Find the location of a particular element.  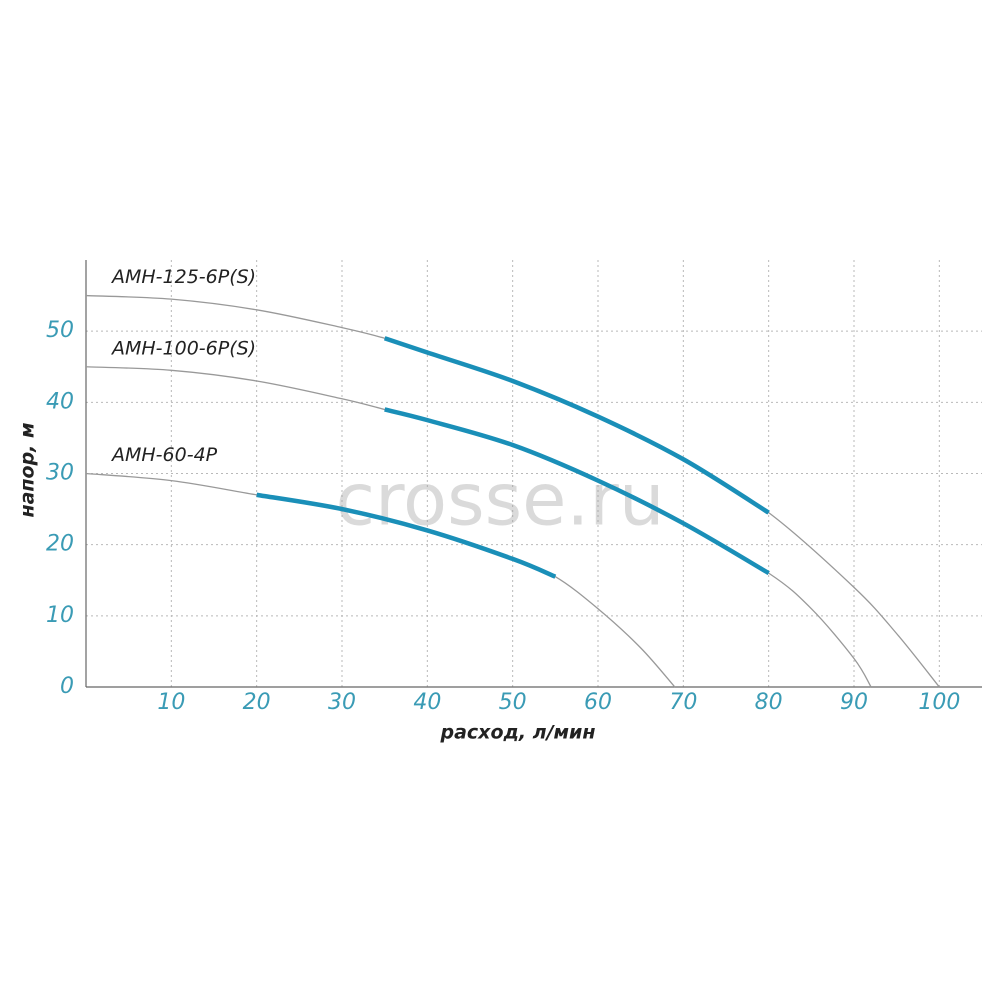

x-tick-label: 40 is located at coordinates (427, 702).